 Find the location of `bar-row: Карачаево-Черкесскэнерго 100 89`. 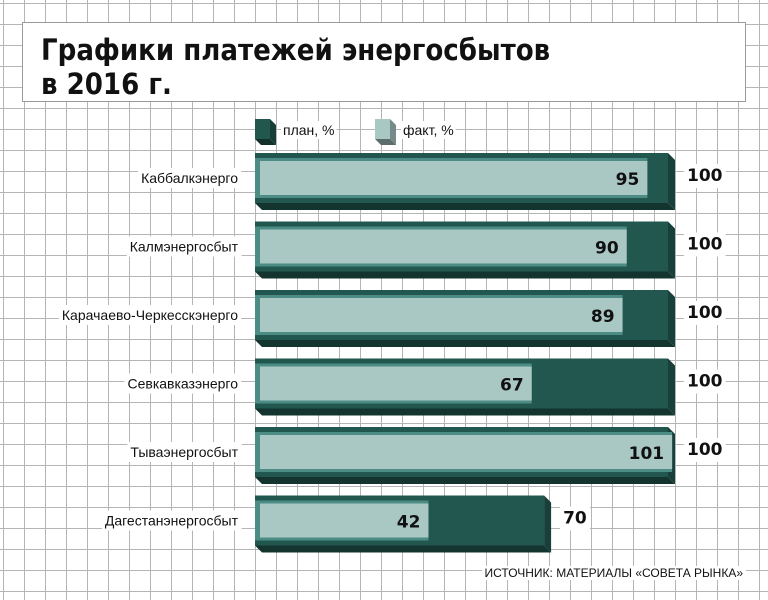

bar-row: Карачаево-Черкесскэнерго 100 89 is located at coordinates (392, 318).